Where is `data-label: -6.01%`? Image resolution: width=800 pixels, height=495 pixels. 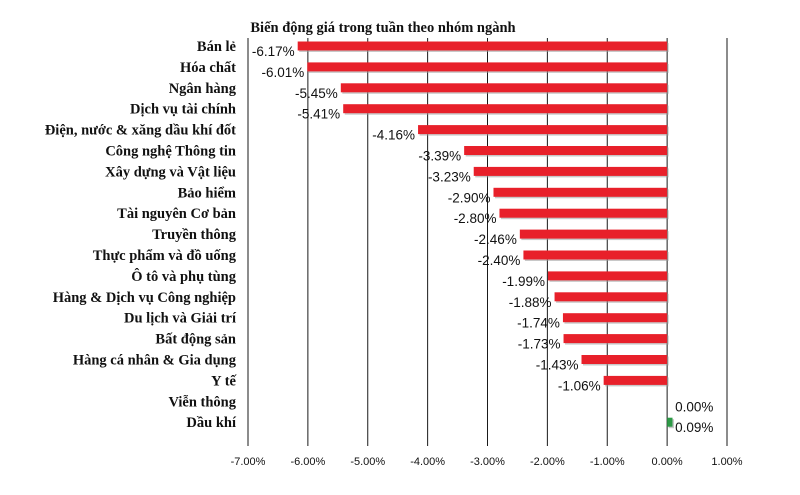
data-label: -6.01% is located at coordinates (282, 72).